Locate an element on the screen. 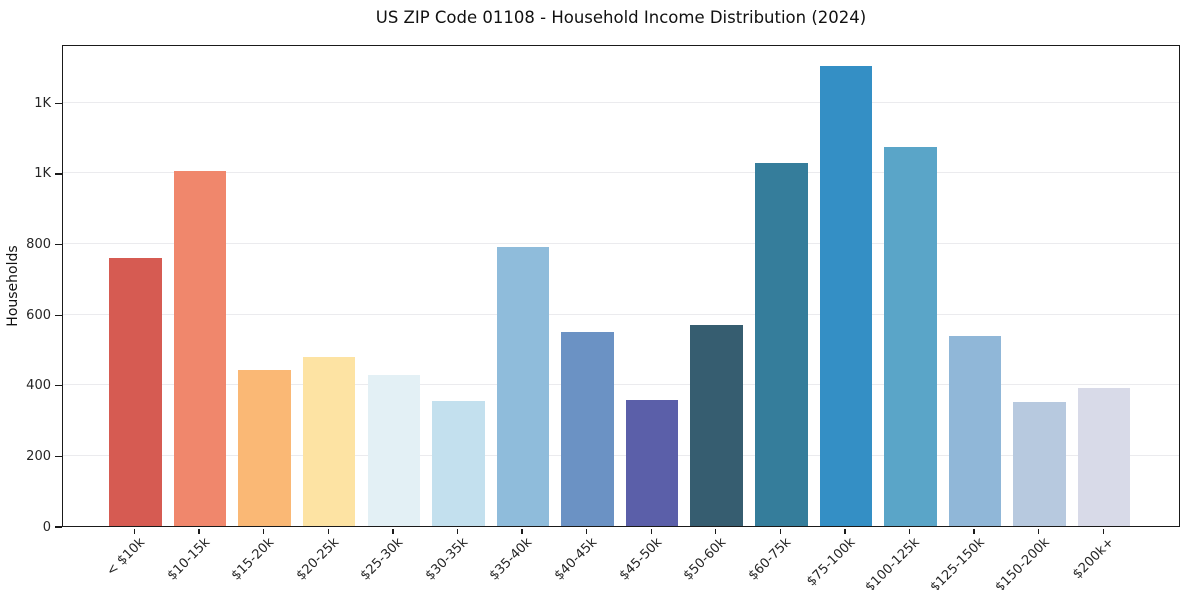 This screenshot has height=590, width=1189. bar-75-100k is located at coordinates (846, 296).